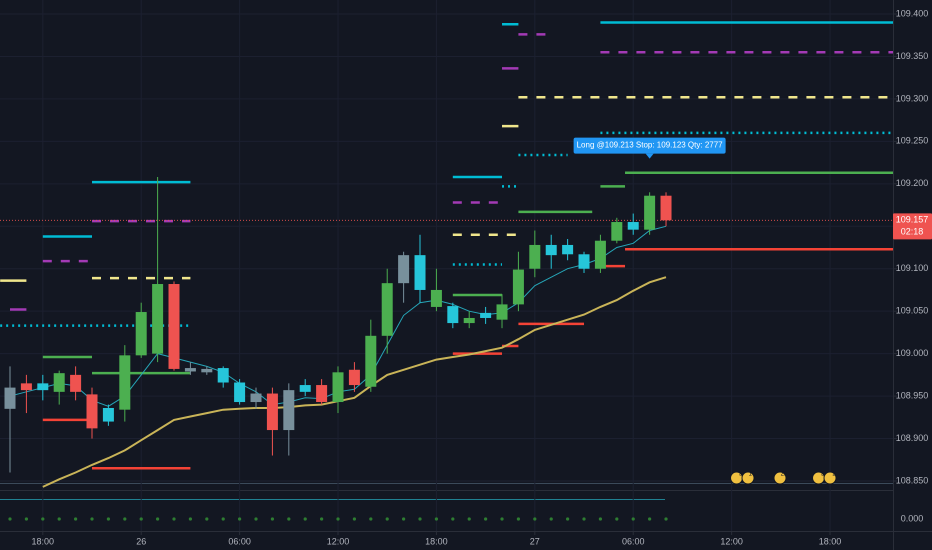 This screenshot has height=550, width=932. I want to click on countdown-label: 02:18, so click(912, 232).